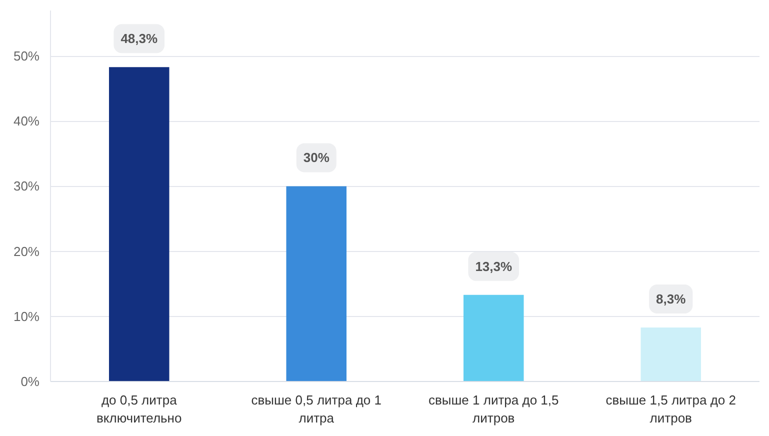 Image resolution: width=769 pixels, height=436 pixels. I want to click on y-tick-label: 30%, so click(26, 186).